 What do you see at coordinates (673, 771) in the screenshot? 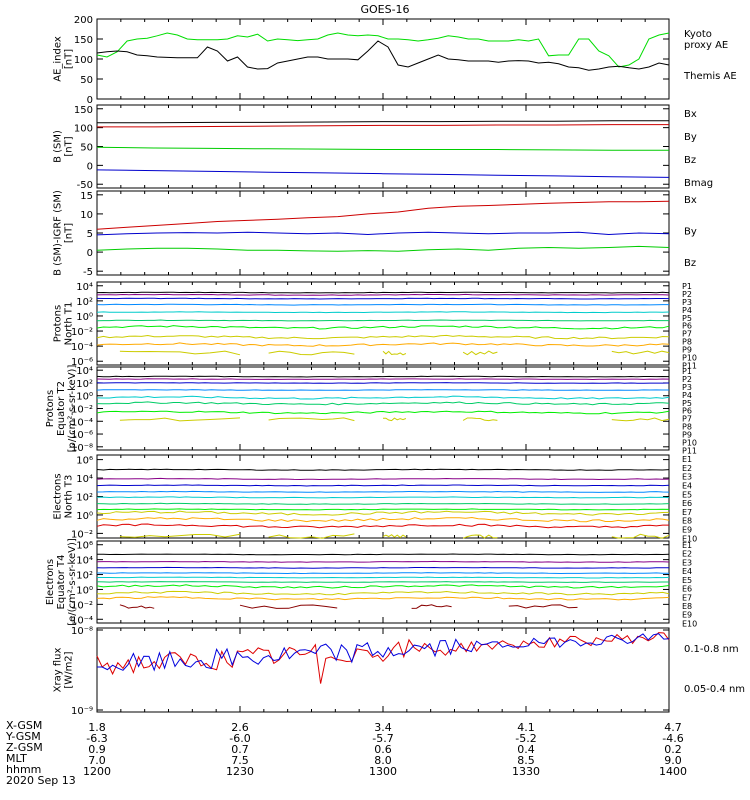
I see `ephemeris-value: 1400` at bounding box center [673, 771].